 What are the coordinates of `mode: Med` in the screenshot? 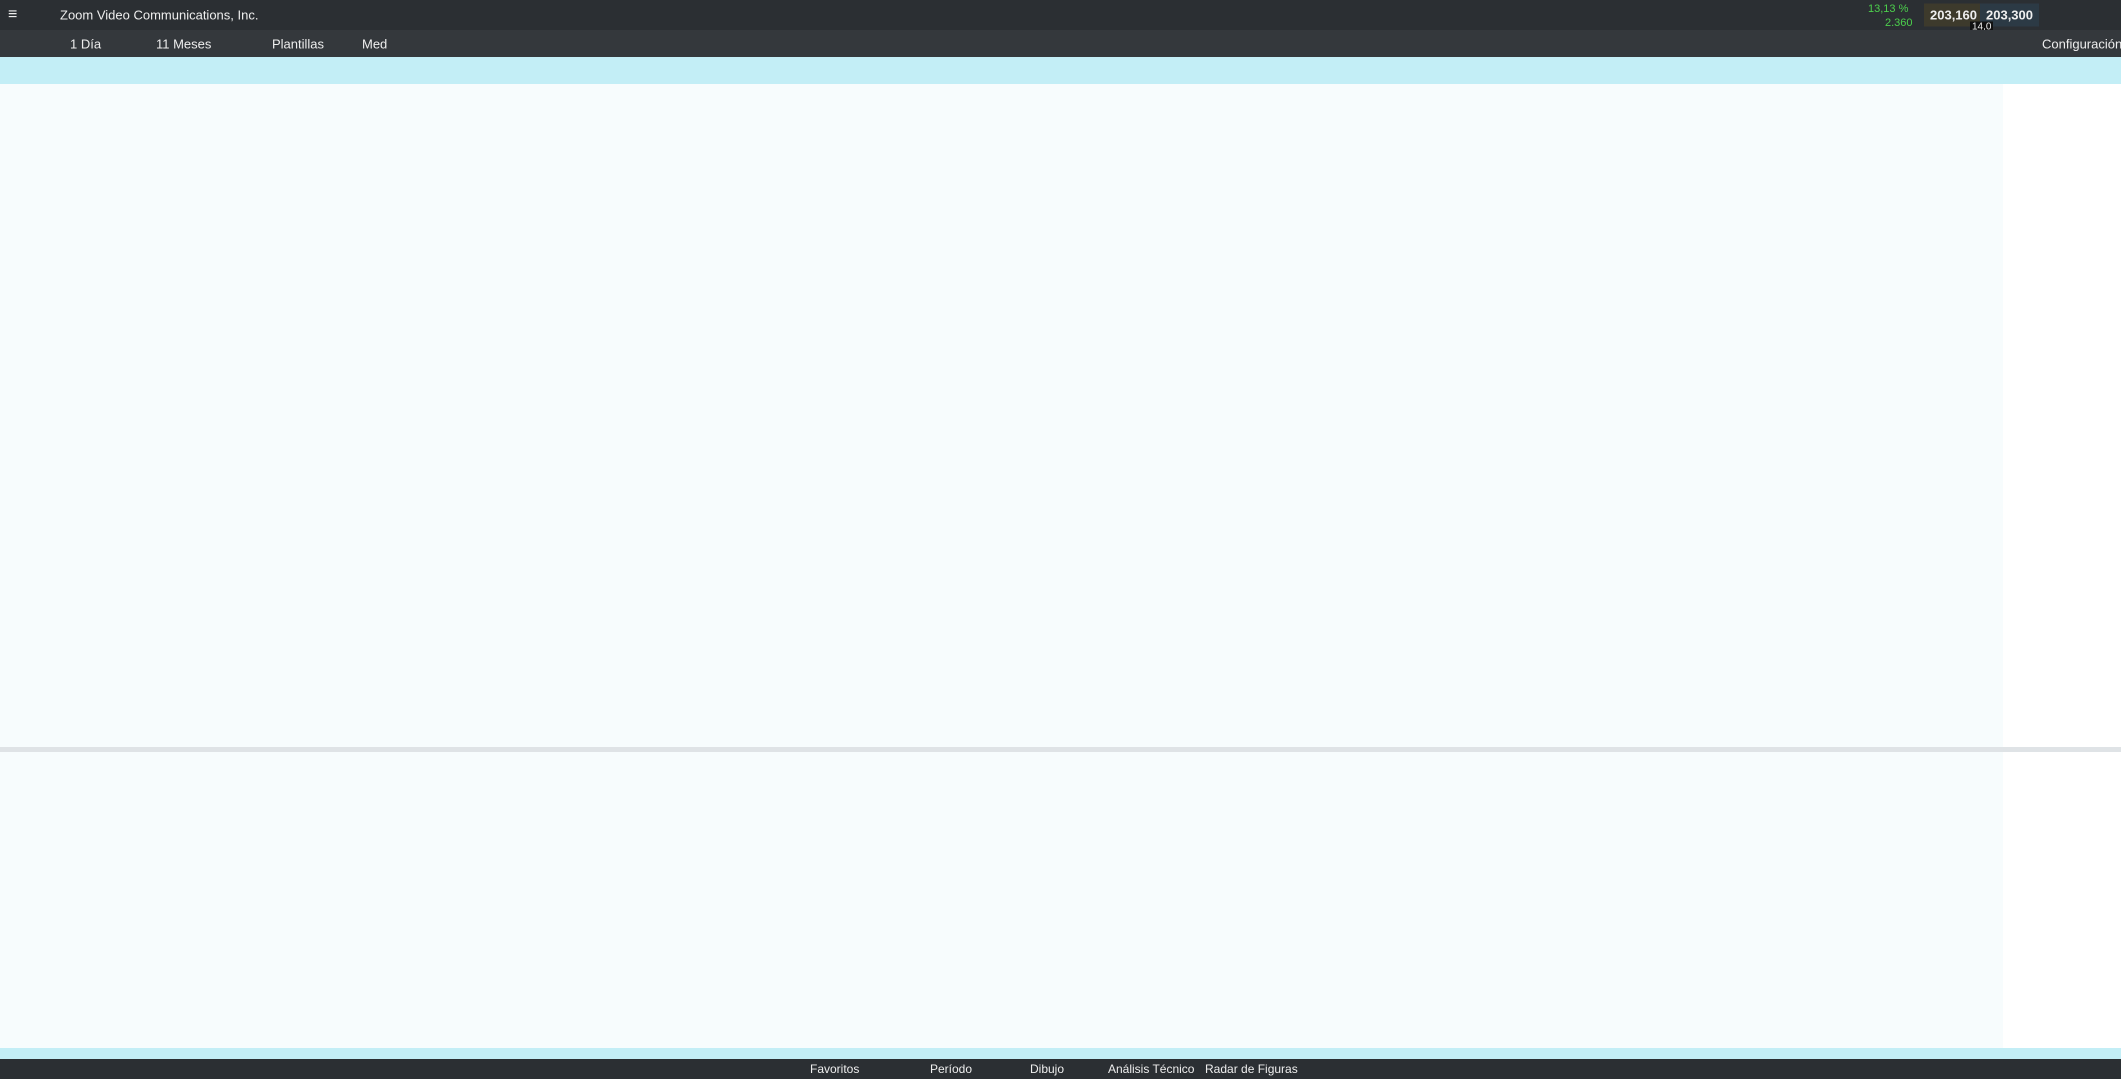 It's located at (375, 43).